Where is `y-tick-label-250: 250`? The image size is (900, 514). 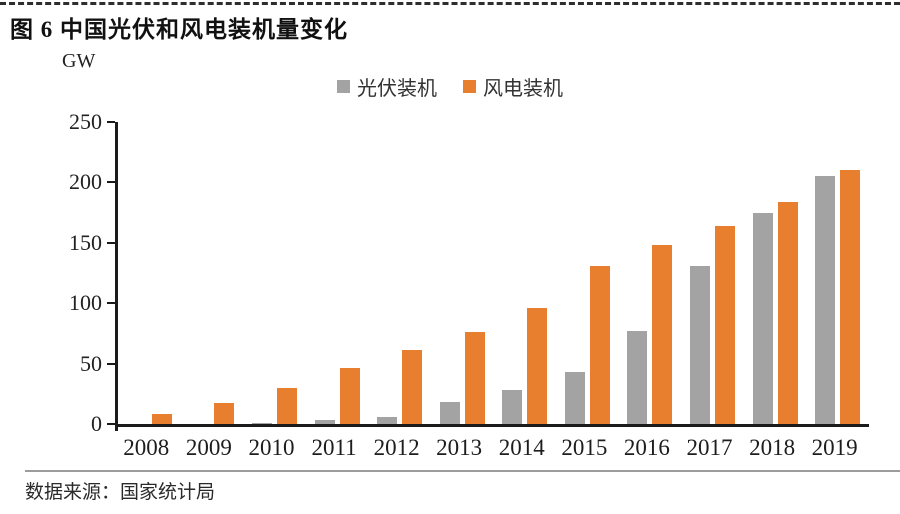 y-tick-label-250: 250 is located at coordinates (85, 121).